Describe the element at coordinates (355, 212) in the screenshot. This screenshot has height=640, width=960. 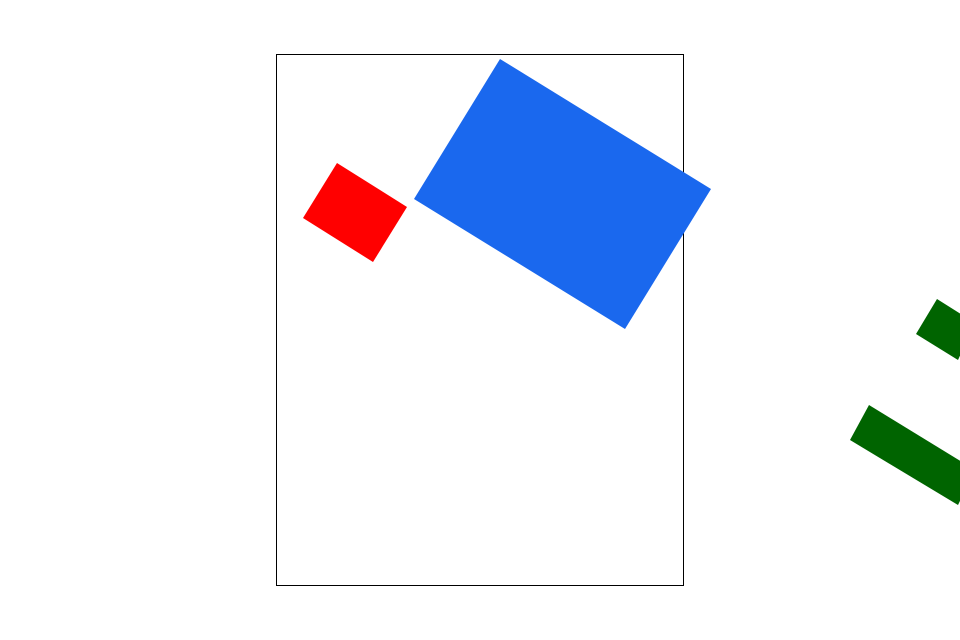
I see `red-rectangle` at that location.